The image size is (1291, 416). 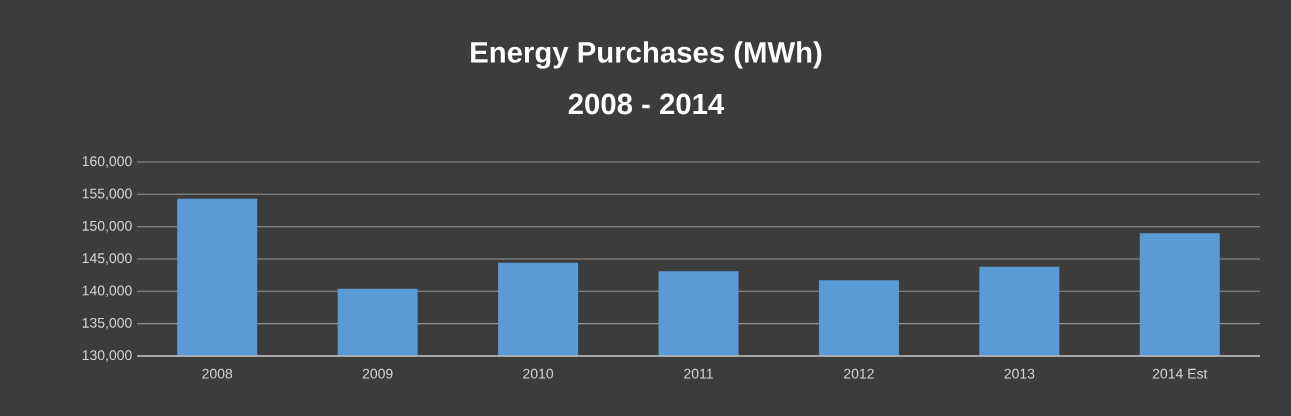 I want to click on y-tick-label: 145,000, so click(x=107, y=259).